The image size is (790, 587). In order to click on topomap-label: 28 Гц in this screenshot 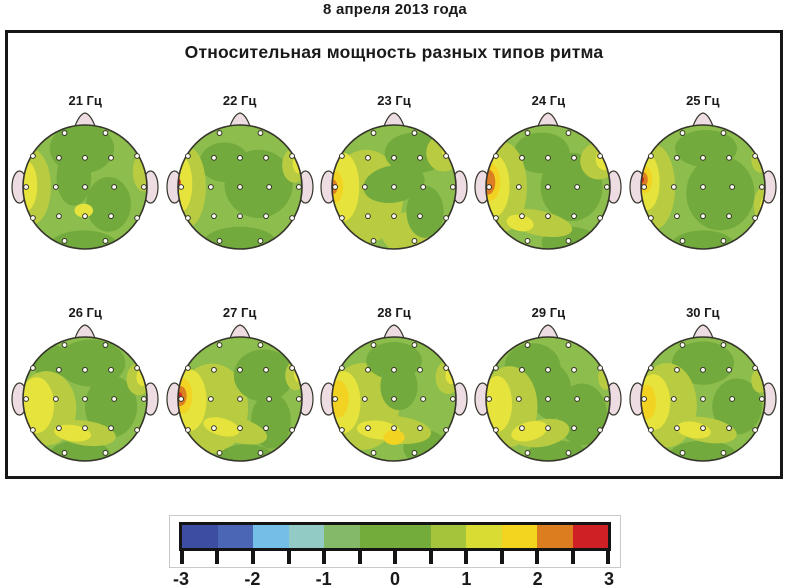, I will do `click(394, 312)`.